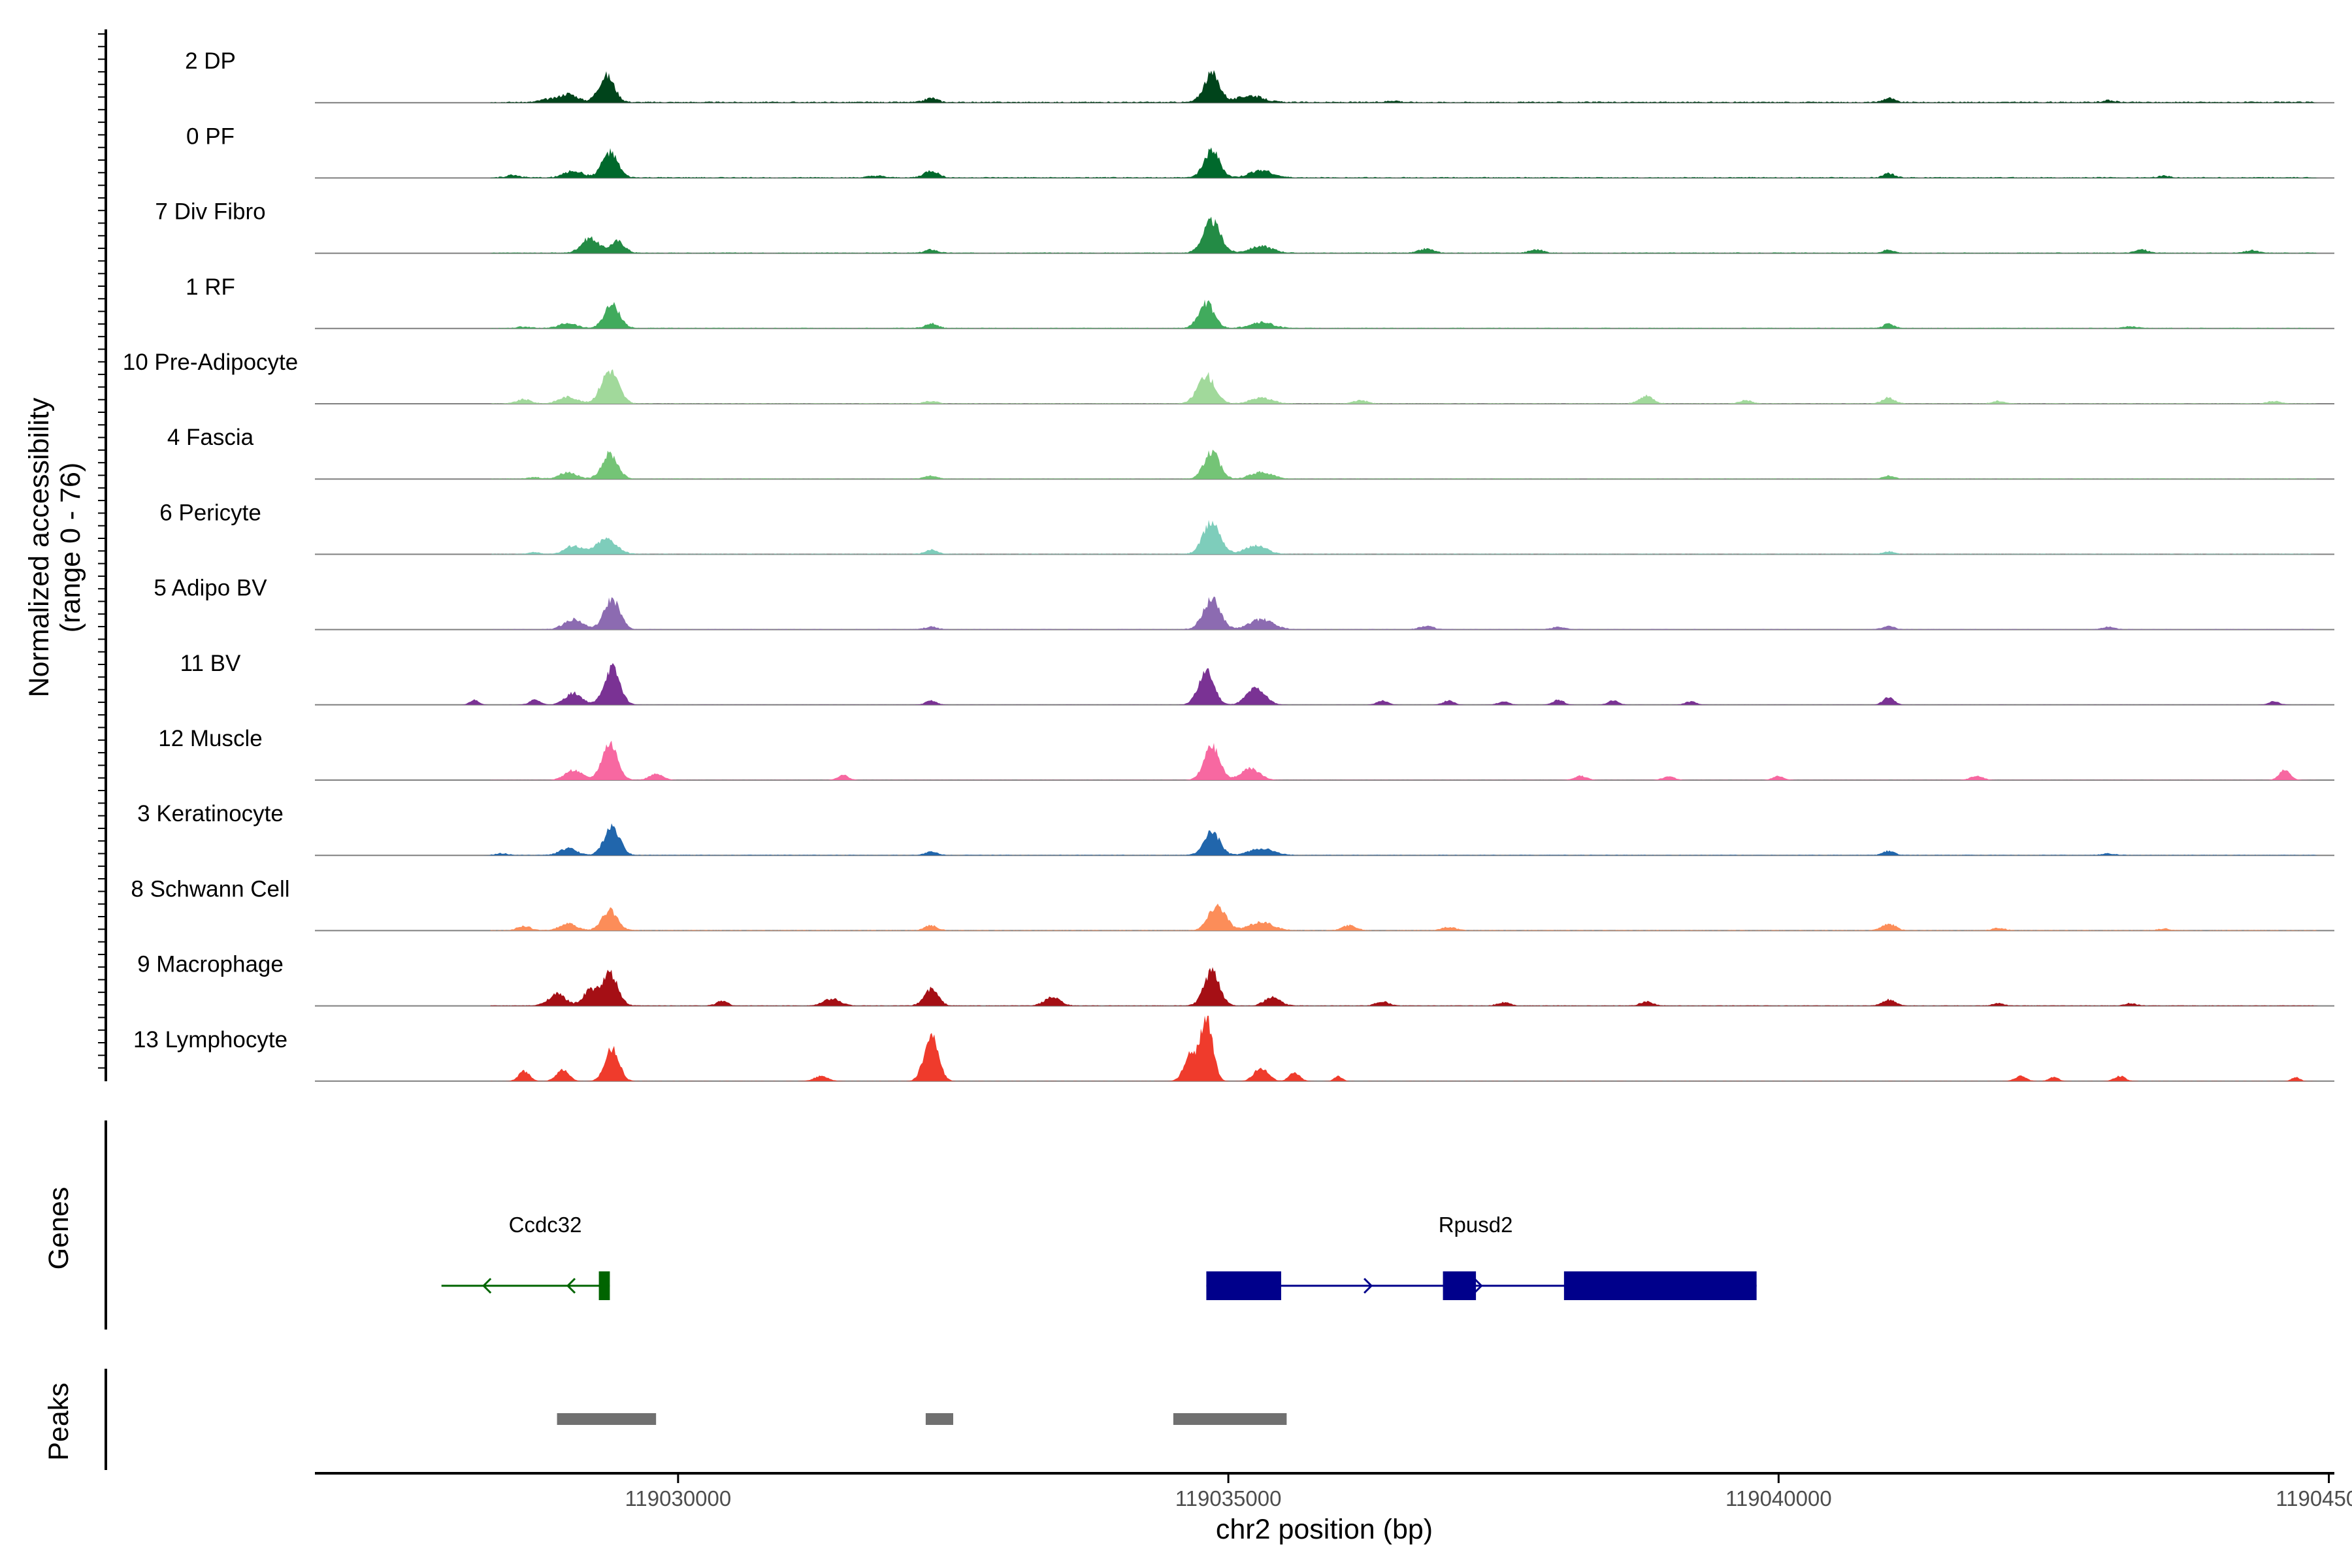 The image size is (2352, 1568). Describe the element at coordinates (1228, 1498) in the screenshot. I see `x-tick-label: 119035000` at that location.